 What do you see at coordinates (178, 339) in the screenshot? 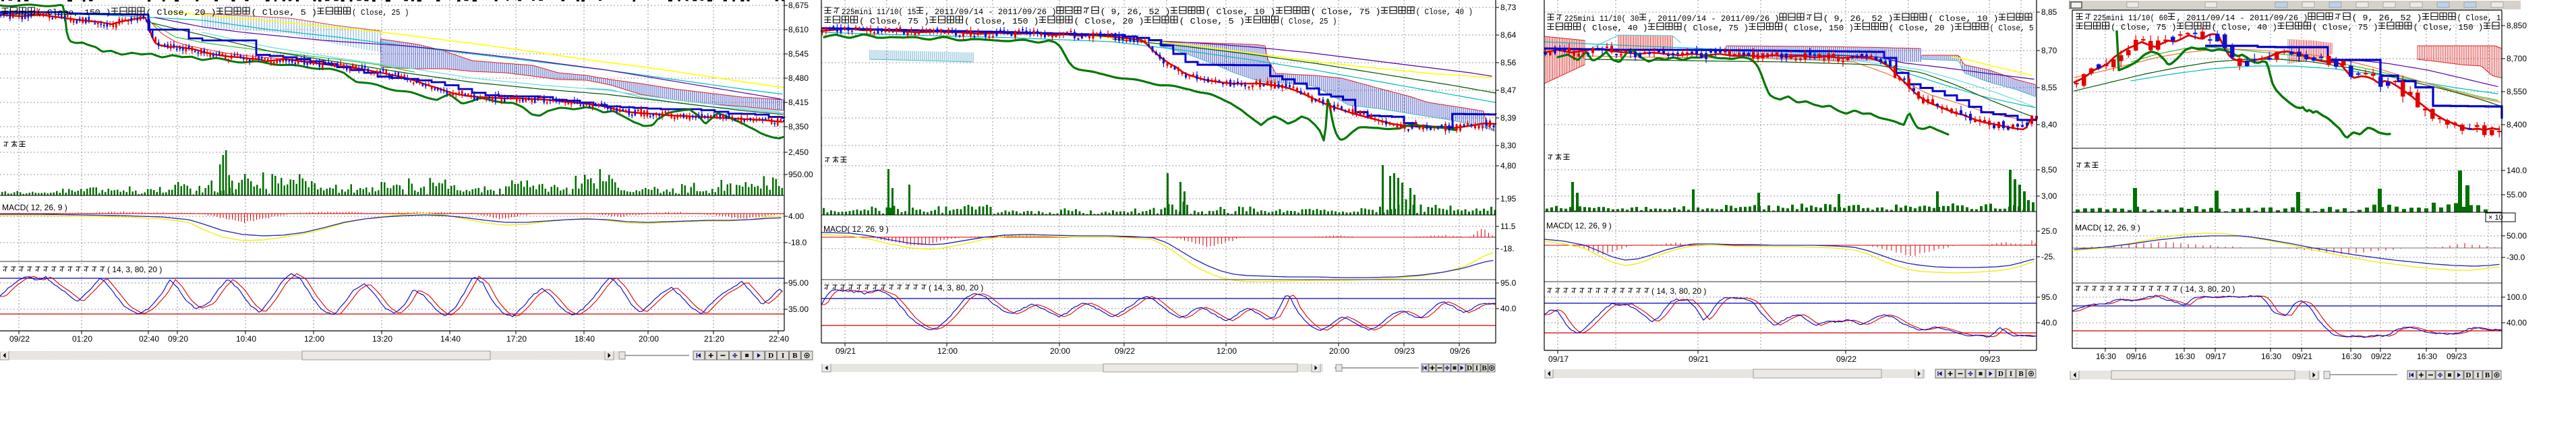
I see `svg-text: 09:20` at bounding box center [178, 339].